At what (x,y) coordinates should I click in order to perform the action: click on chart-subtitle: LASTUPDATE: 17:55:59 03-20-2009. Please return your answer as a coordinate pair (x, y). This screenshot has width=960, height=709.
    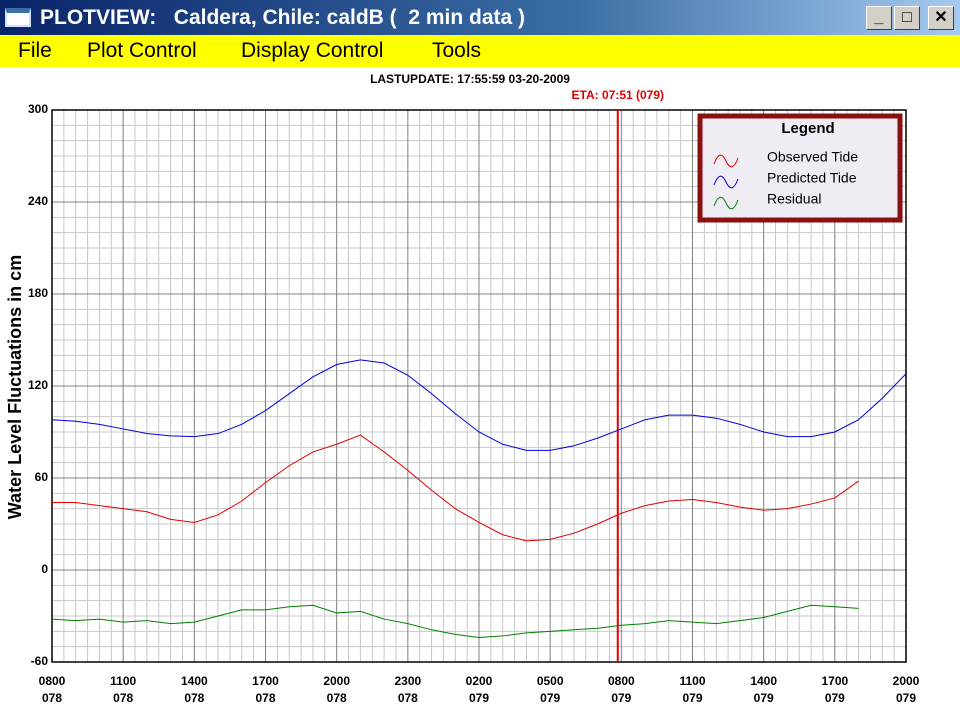
    Looking at the image, I should click on (470, 79).